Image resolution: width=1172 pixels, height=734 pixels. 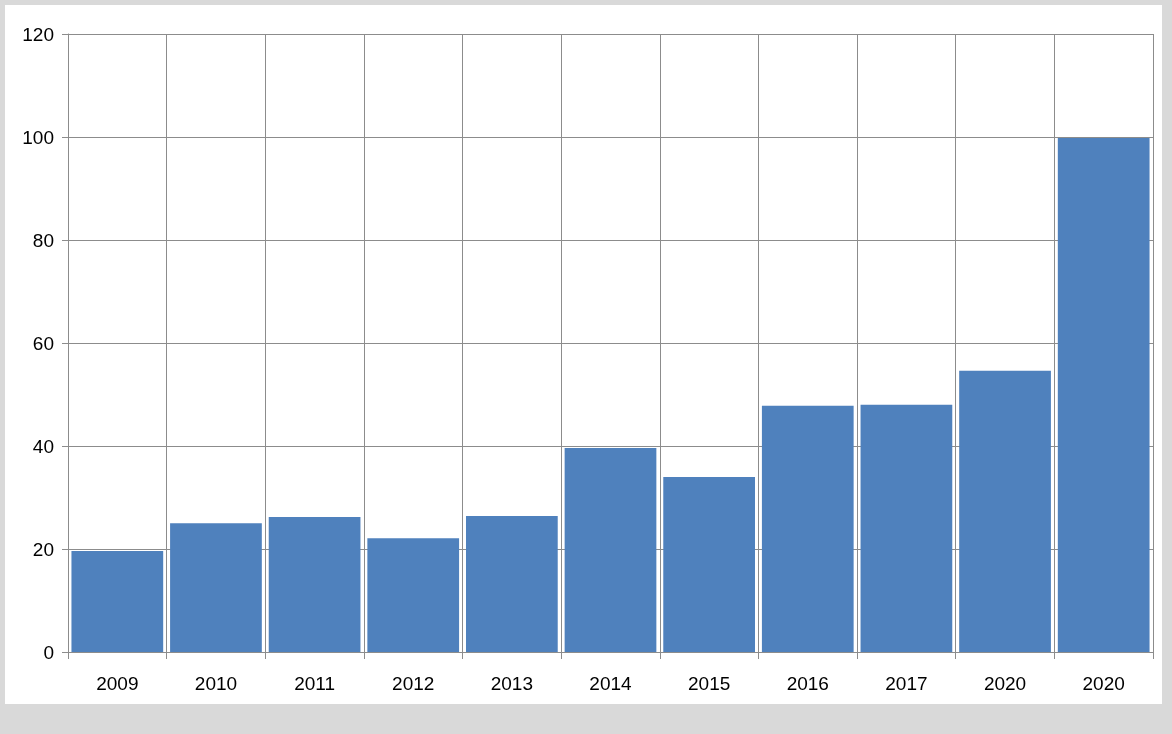 What do you see at coordinates (906, 683) in the screenshot?
I see `x-tick-label: 2017` at bounding box center [906, 683].